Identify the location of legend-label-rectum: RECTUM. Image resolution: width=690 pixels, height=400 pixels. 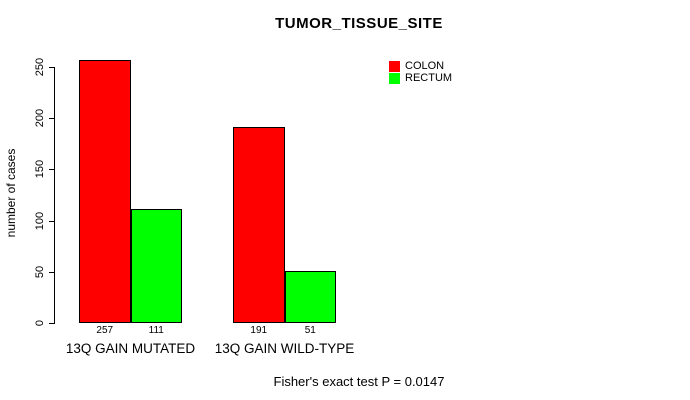
(429, 78).